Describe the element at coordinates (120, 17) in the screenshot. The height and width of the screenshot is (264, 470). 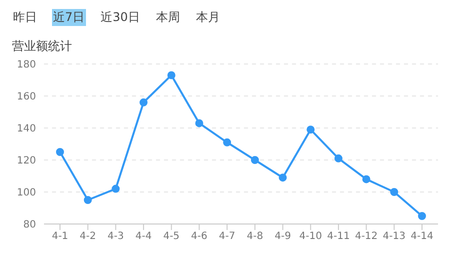
I see `text: 近30日` at that location.